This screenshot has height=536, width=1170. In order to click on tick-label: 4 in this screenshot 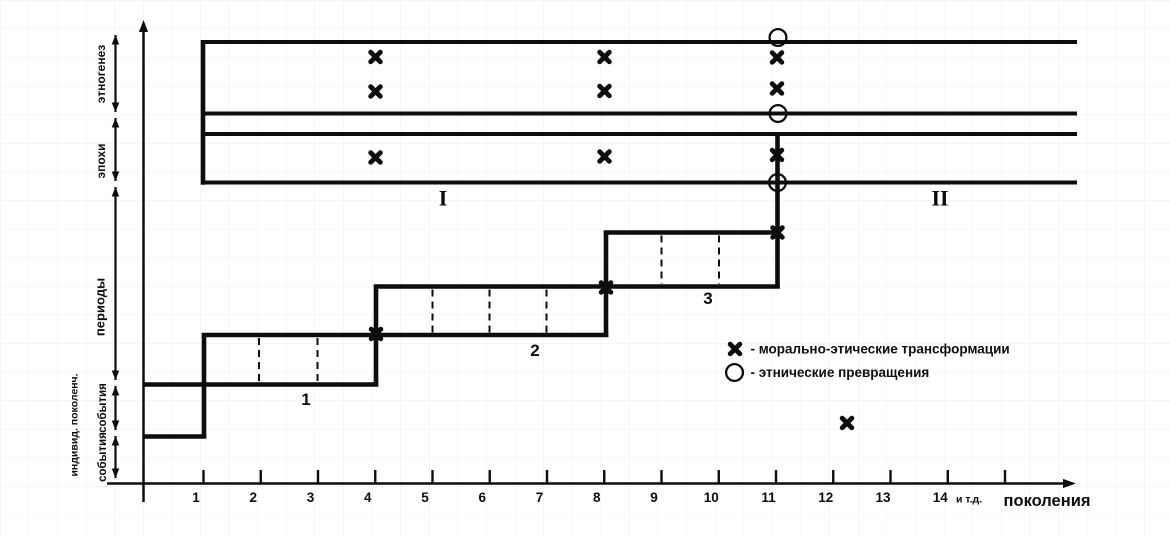, I will do `click(368, 497)`.